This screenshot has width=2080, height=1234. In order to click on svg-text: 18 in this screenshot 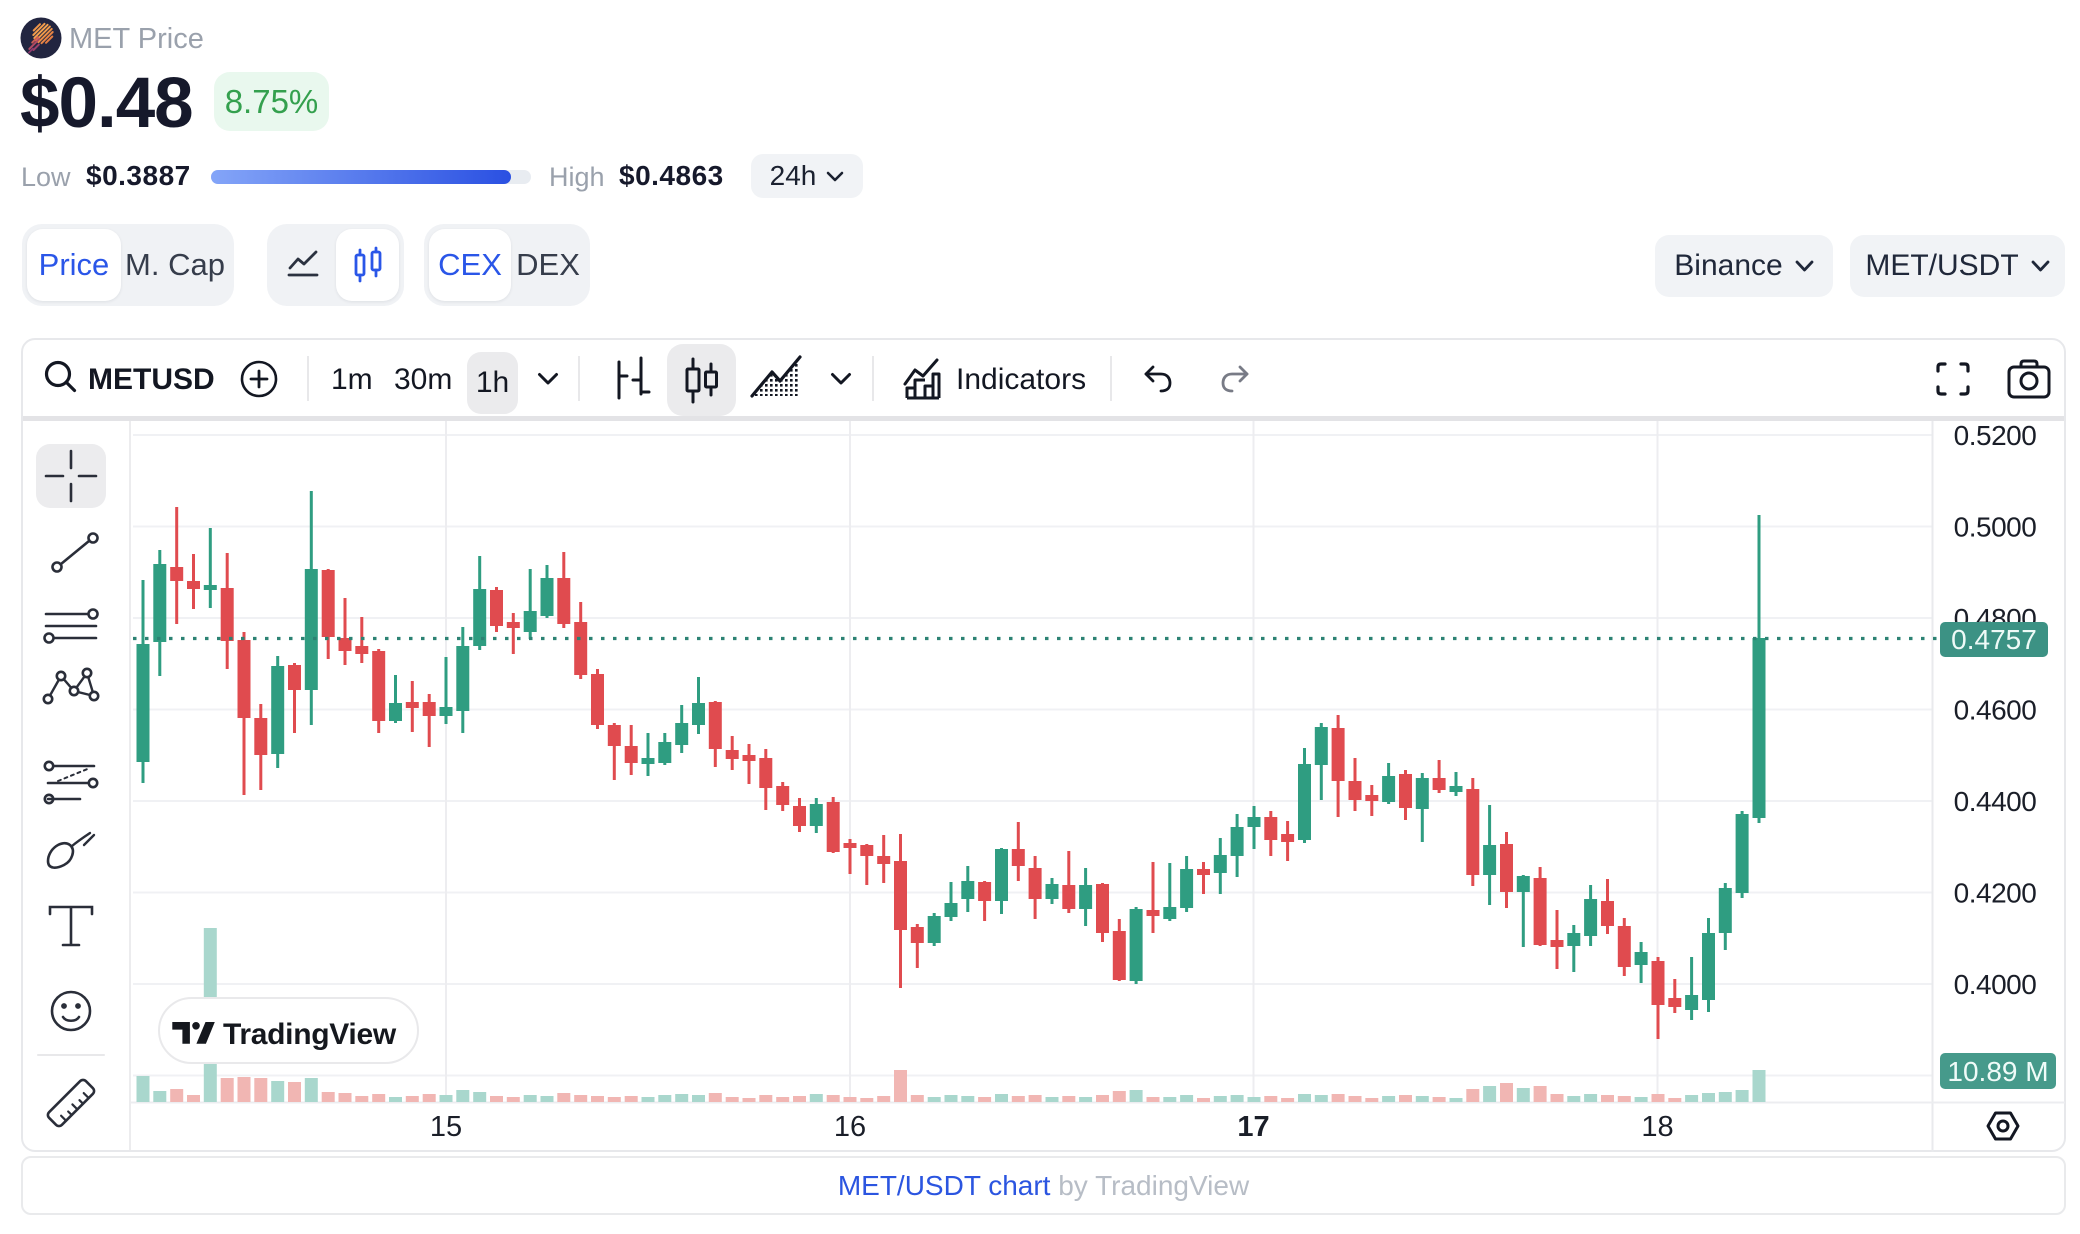, I will do `click(1657, 1127)`.